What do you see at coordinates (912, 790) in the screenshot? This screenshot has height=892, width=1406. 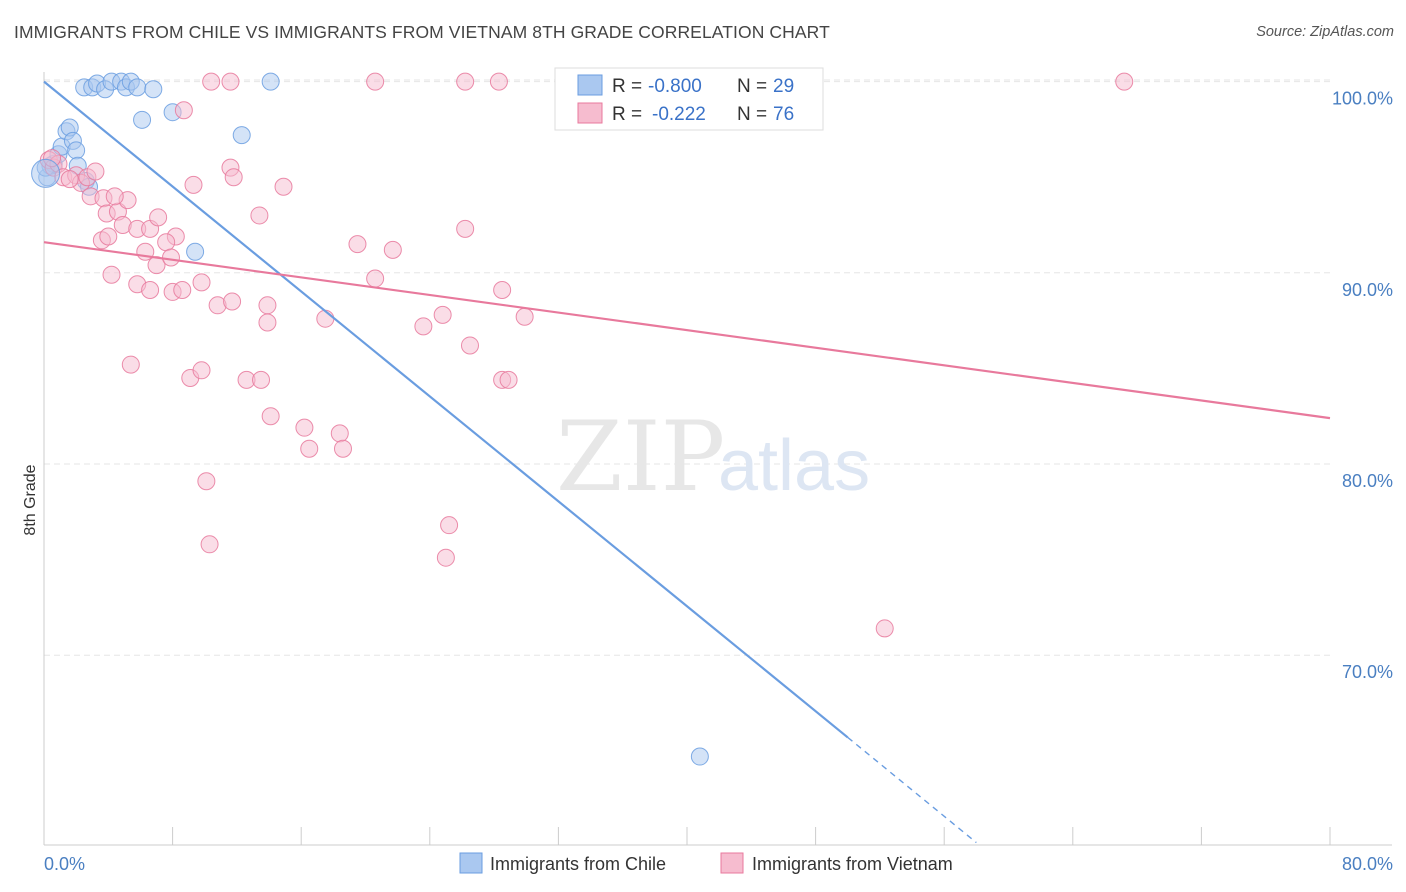 I see `trend-line-chile-extension` at bounding box center [912, 790].